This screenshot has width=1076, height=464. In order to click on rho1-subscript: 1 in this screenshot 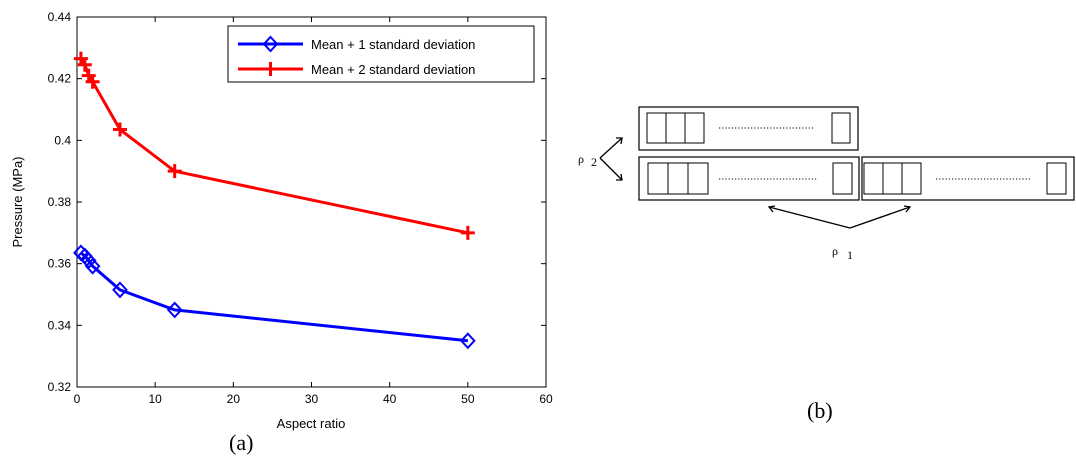, I will do `click(850, 255)`.